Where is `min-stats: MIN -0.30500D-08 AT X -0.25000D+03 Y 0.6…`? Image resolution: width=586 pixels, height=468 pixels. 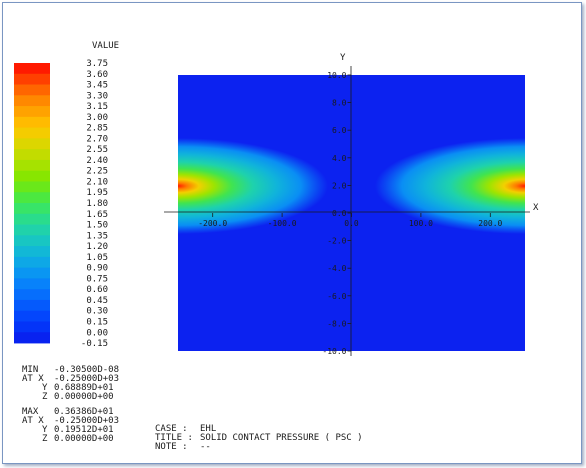
min-stats: MIN -0.30500D-08 AT X -0.25000D+03 Y 0.6… is located at coordinates (70, 383).